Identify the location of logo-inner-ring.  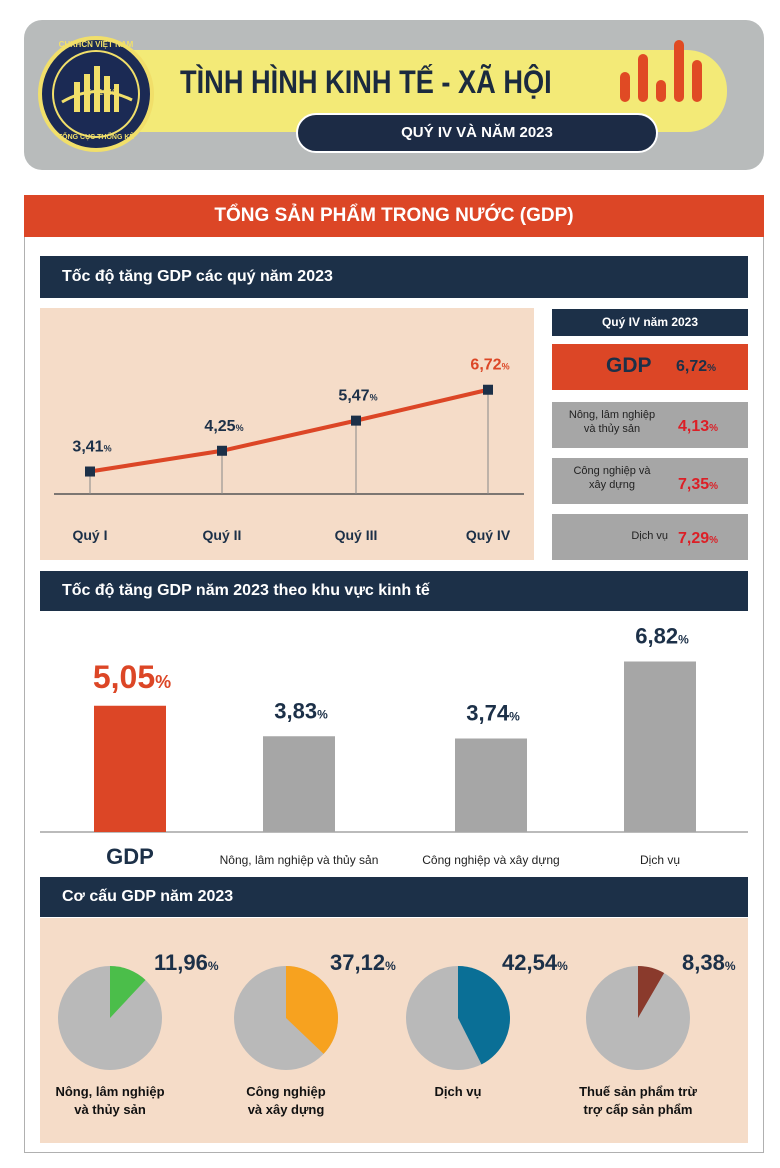
(96, 94).